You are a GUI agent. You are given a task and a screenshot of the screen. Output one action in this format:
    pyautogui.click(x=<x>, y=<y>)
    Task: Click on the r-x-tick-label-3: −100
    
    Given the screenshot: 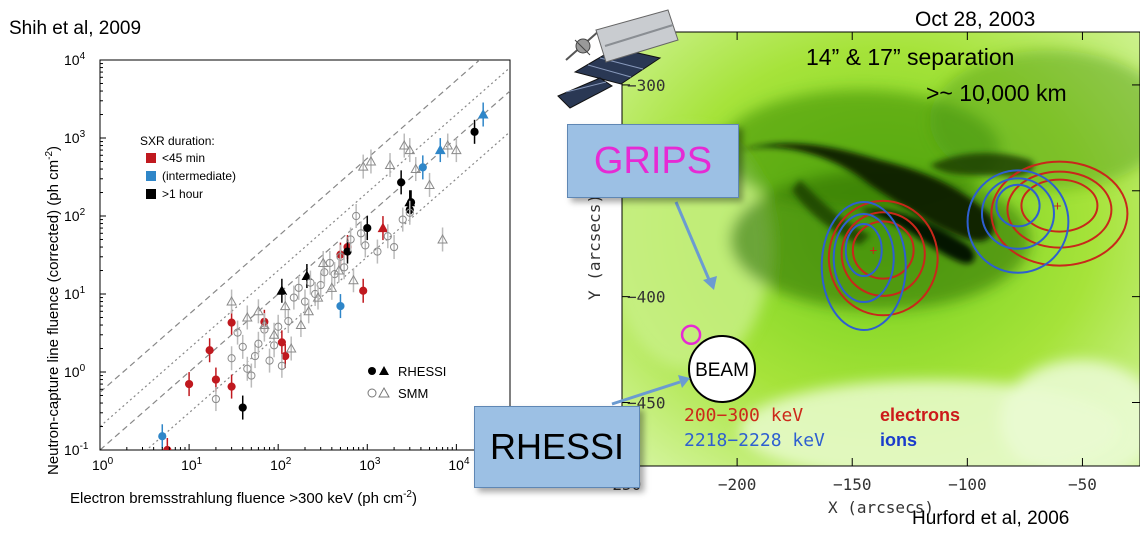 What is the action you would take?
    pyautogui.click(x=967, y=484)
    